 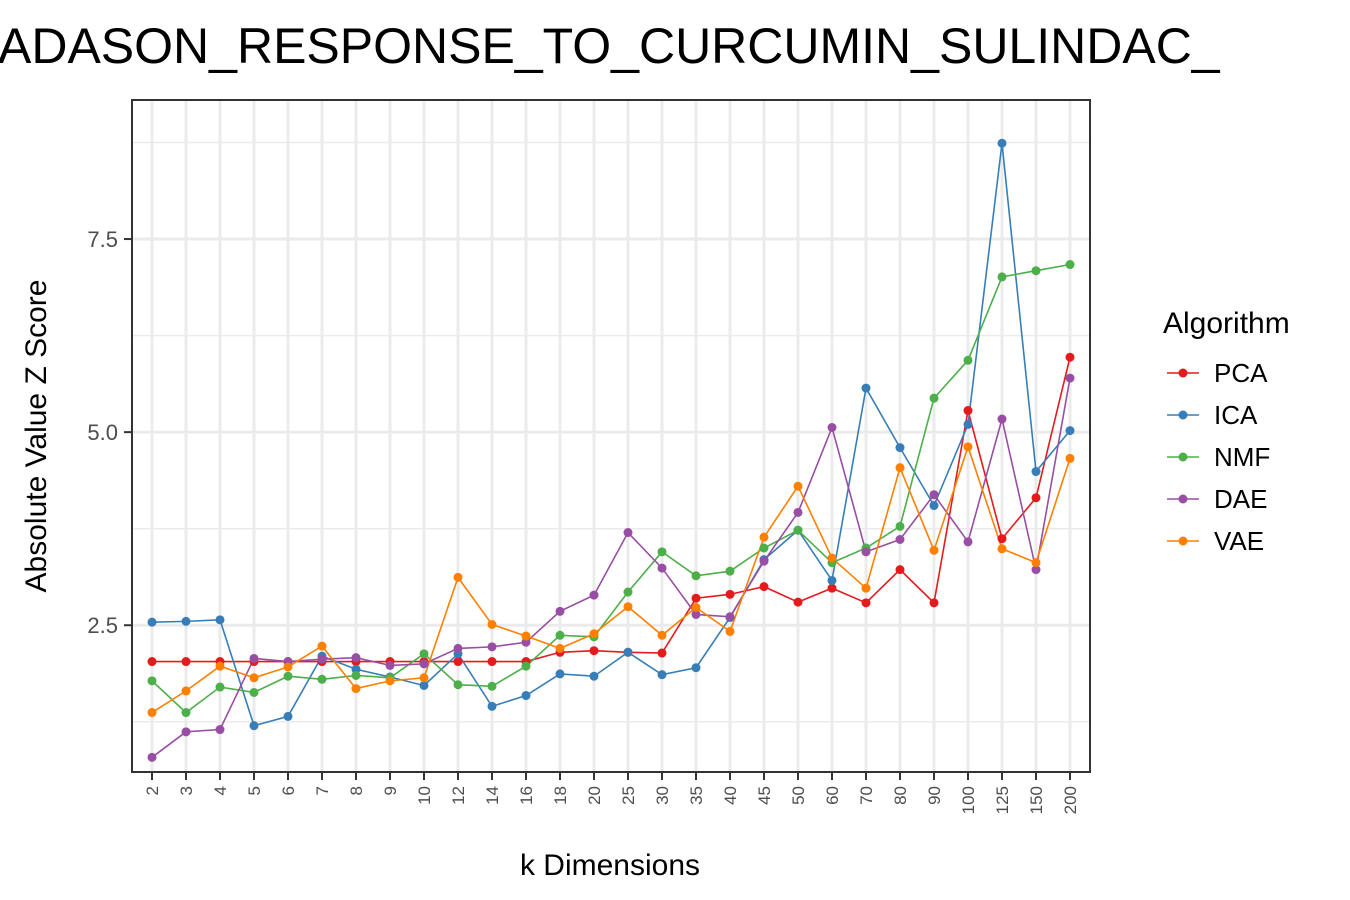 What do you see at coordinates (730, 795) in the screenshot?
I see `x-tick-label: 40` at bounding box center [730, 795].